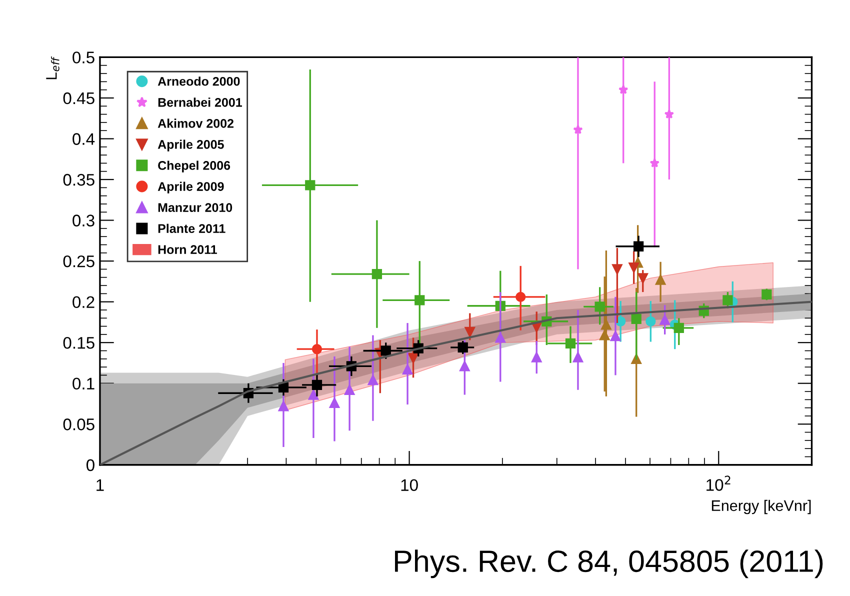 The height and width of the screenshot is (596, 850). What do you see at coordinates (191, 188) in the screenshot?
I see `legend-label: Aprile 2009` at bounding box center [191, 188].